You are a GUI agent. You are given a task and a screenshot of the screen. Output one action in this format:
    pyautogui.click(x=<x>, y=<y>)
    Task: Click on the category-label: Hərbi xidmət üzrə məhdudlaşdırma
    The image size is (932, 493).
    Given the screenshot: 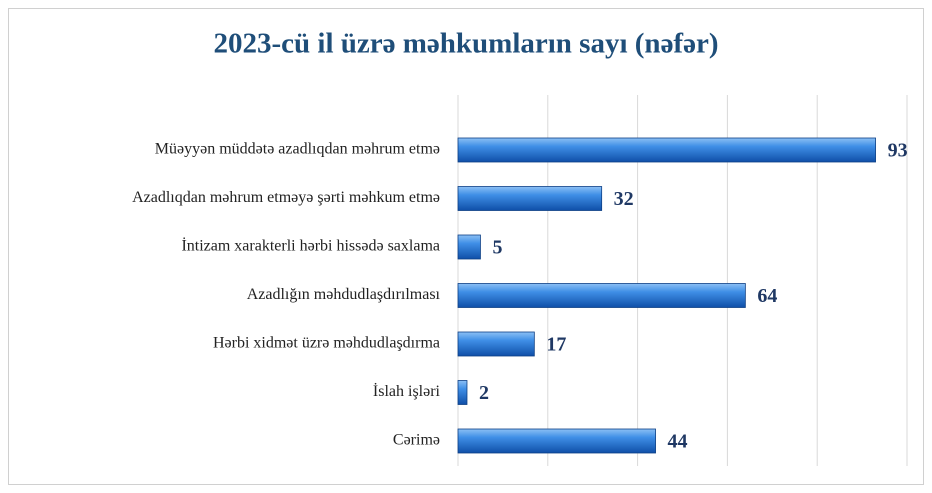 What is the action you would take?
    pyautogui.click(x=326, y=343)
    